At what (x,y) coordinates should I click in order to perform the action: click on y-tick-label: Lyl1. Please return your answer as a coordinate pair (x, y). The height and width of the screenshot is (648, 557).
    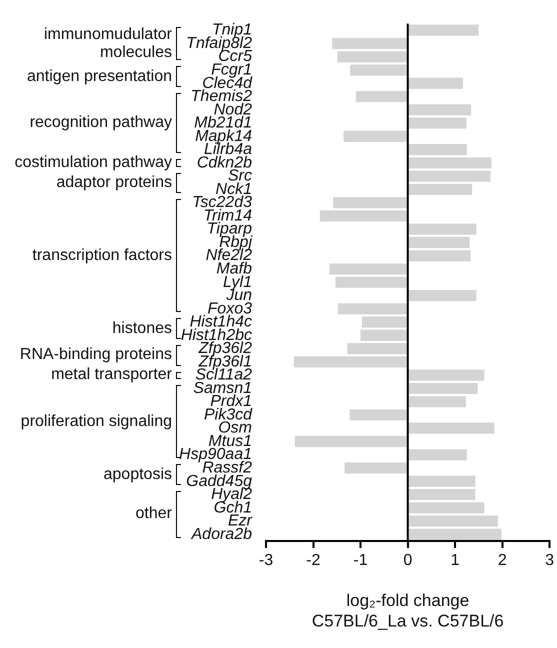
    Looking at the image, I should click on (237, 282).